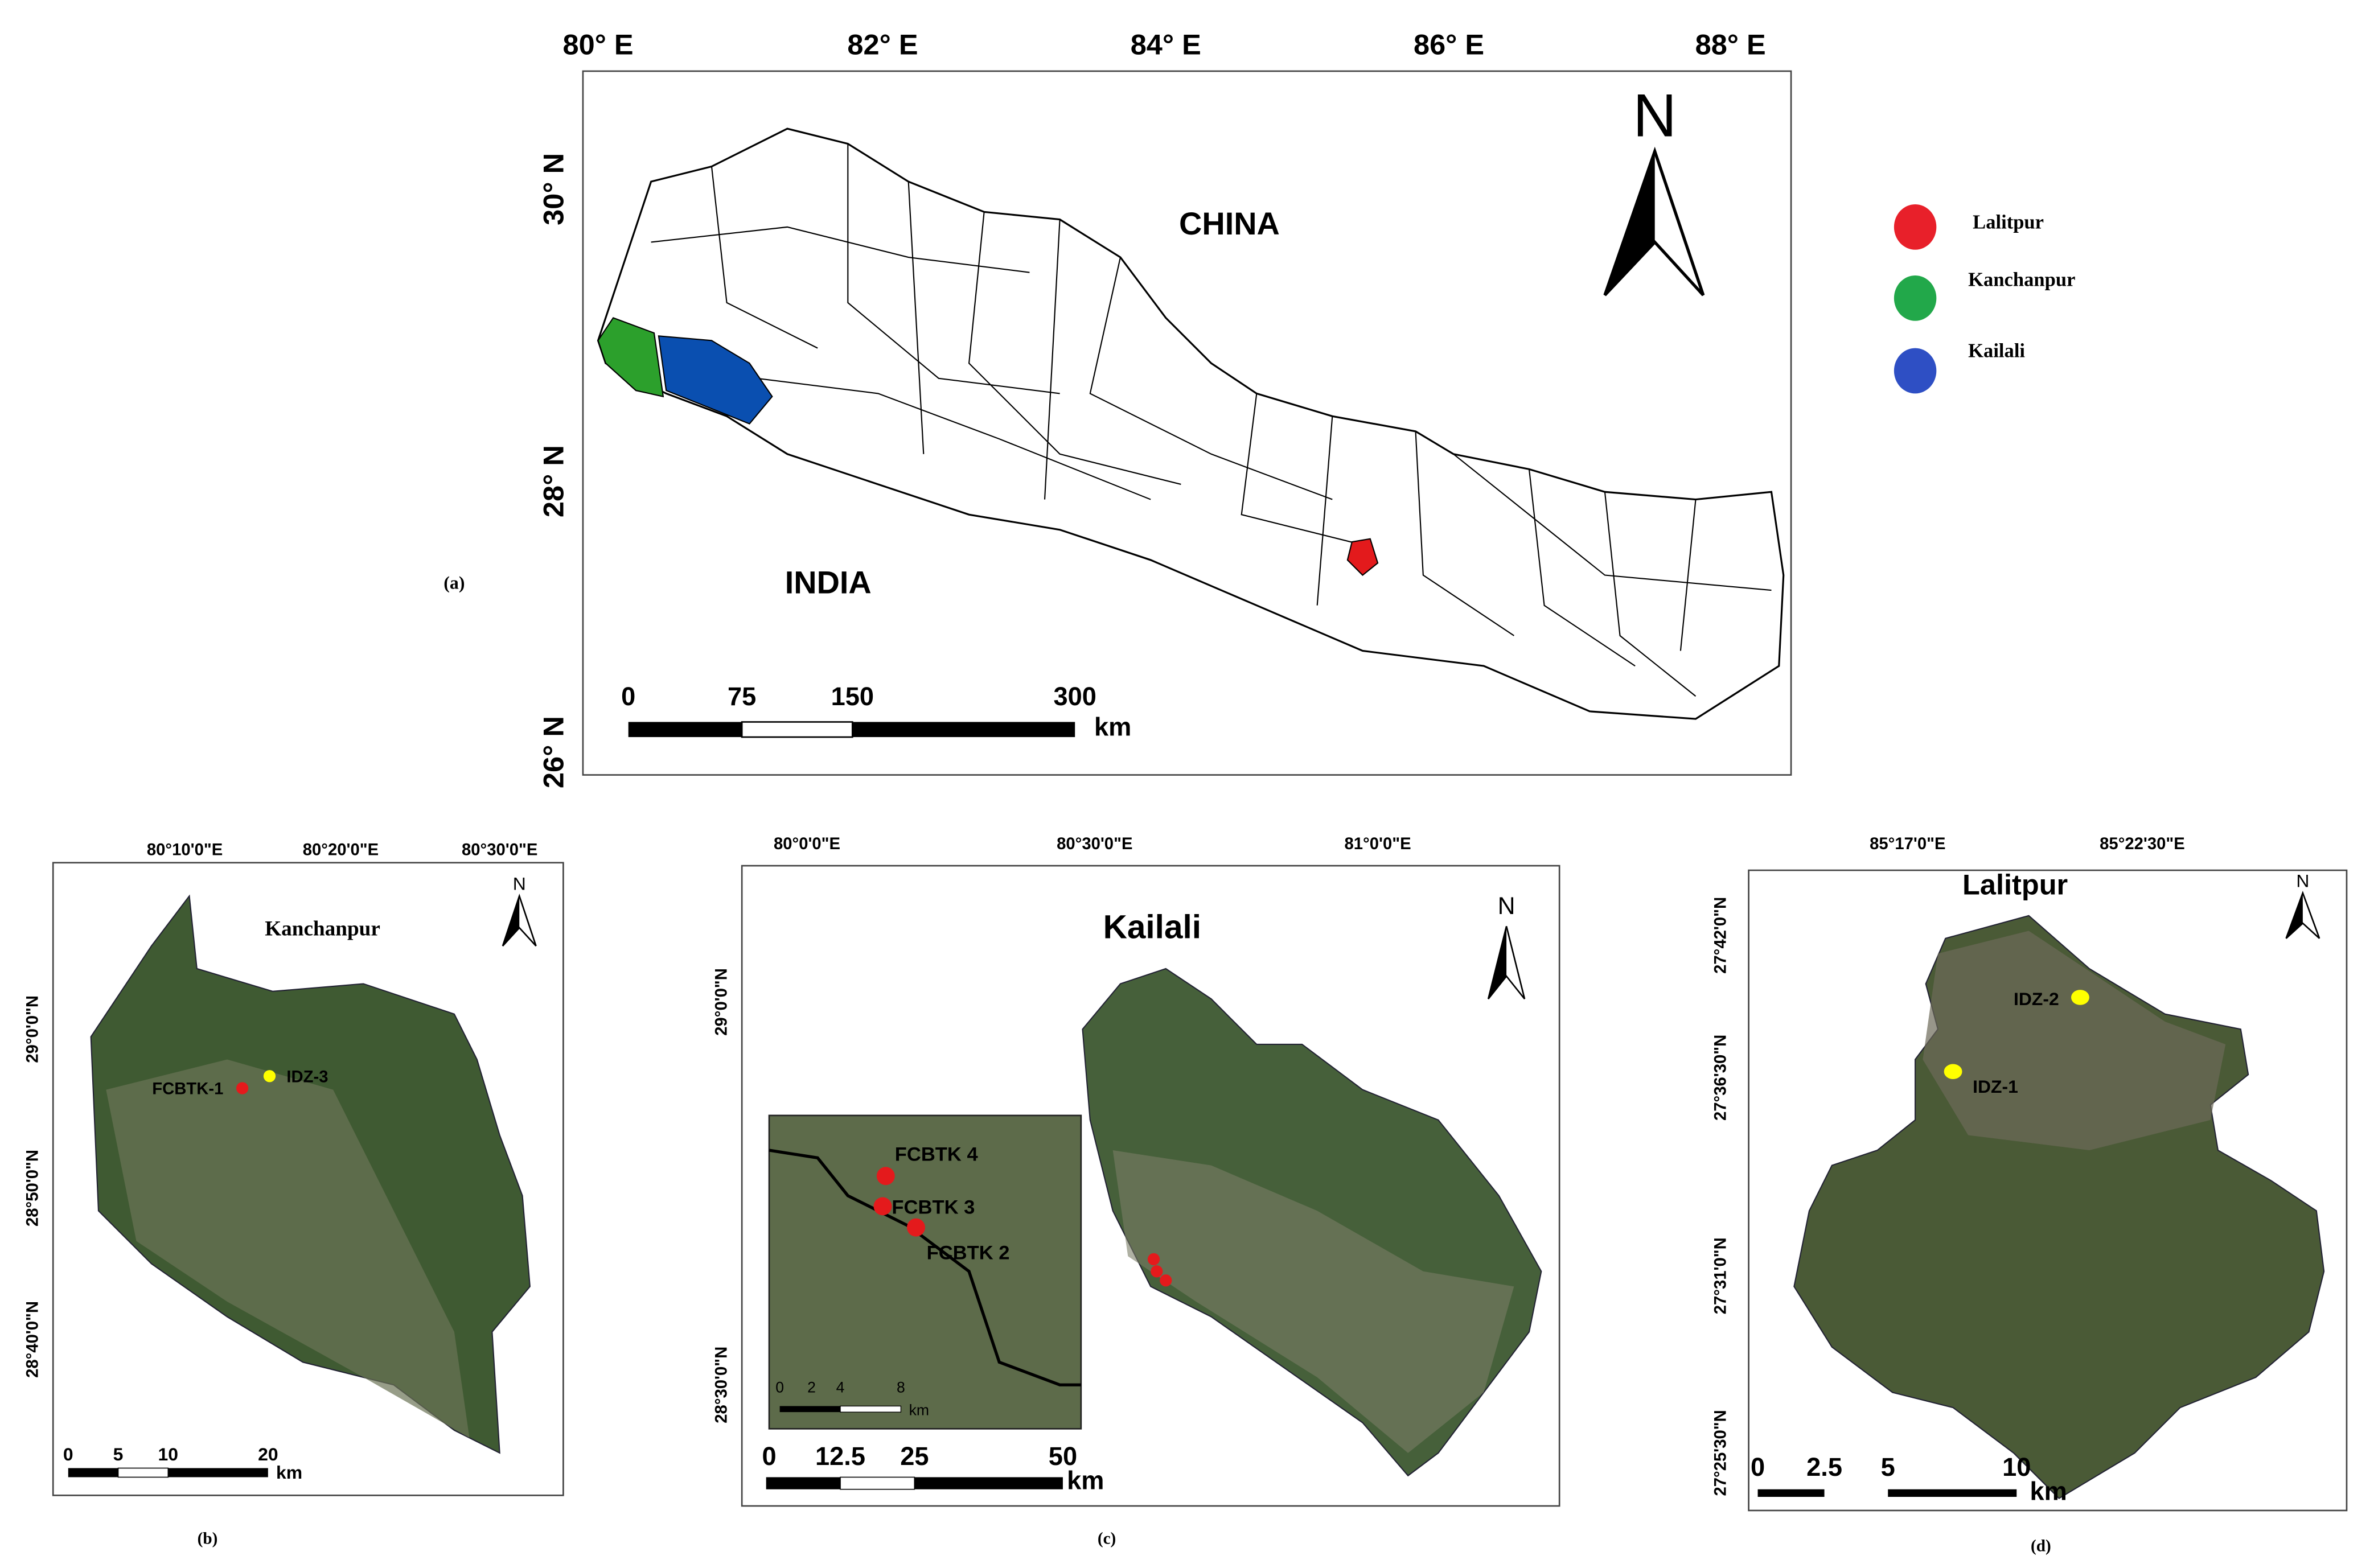 The height and width of the screenshot is (1568, 2374). What do you see at coordinates (1721, 1453) in the screenshot?
I see `lat-label: 27°25'30"N` at bounding box center [1721, 1453].